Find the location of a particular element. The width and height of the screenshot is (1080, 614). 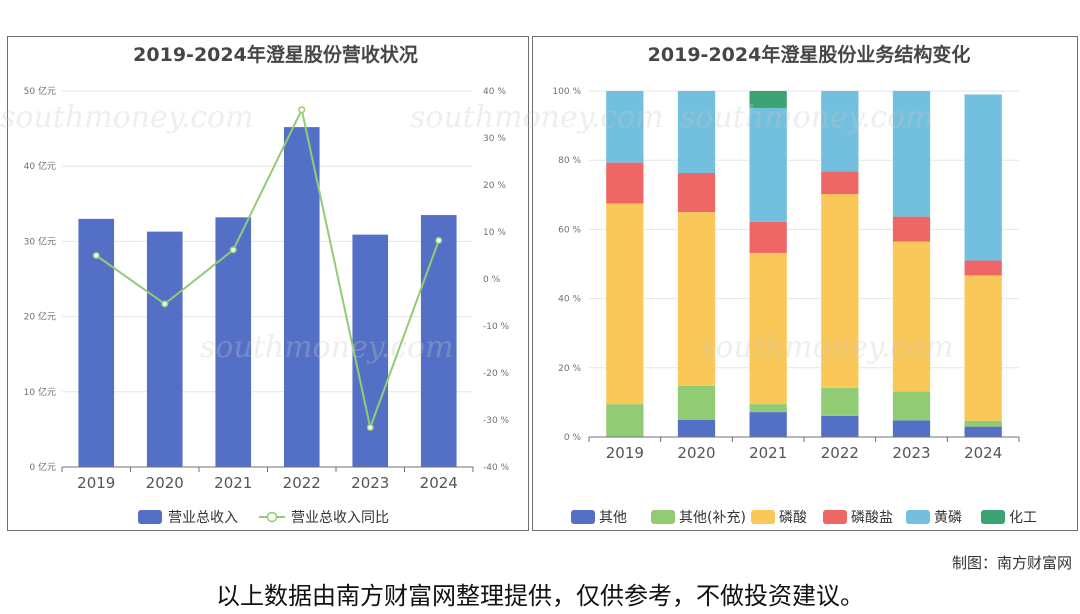

y-tick-label: 20 % is located at coordinates (569, 369).